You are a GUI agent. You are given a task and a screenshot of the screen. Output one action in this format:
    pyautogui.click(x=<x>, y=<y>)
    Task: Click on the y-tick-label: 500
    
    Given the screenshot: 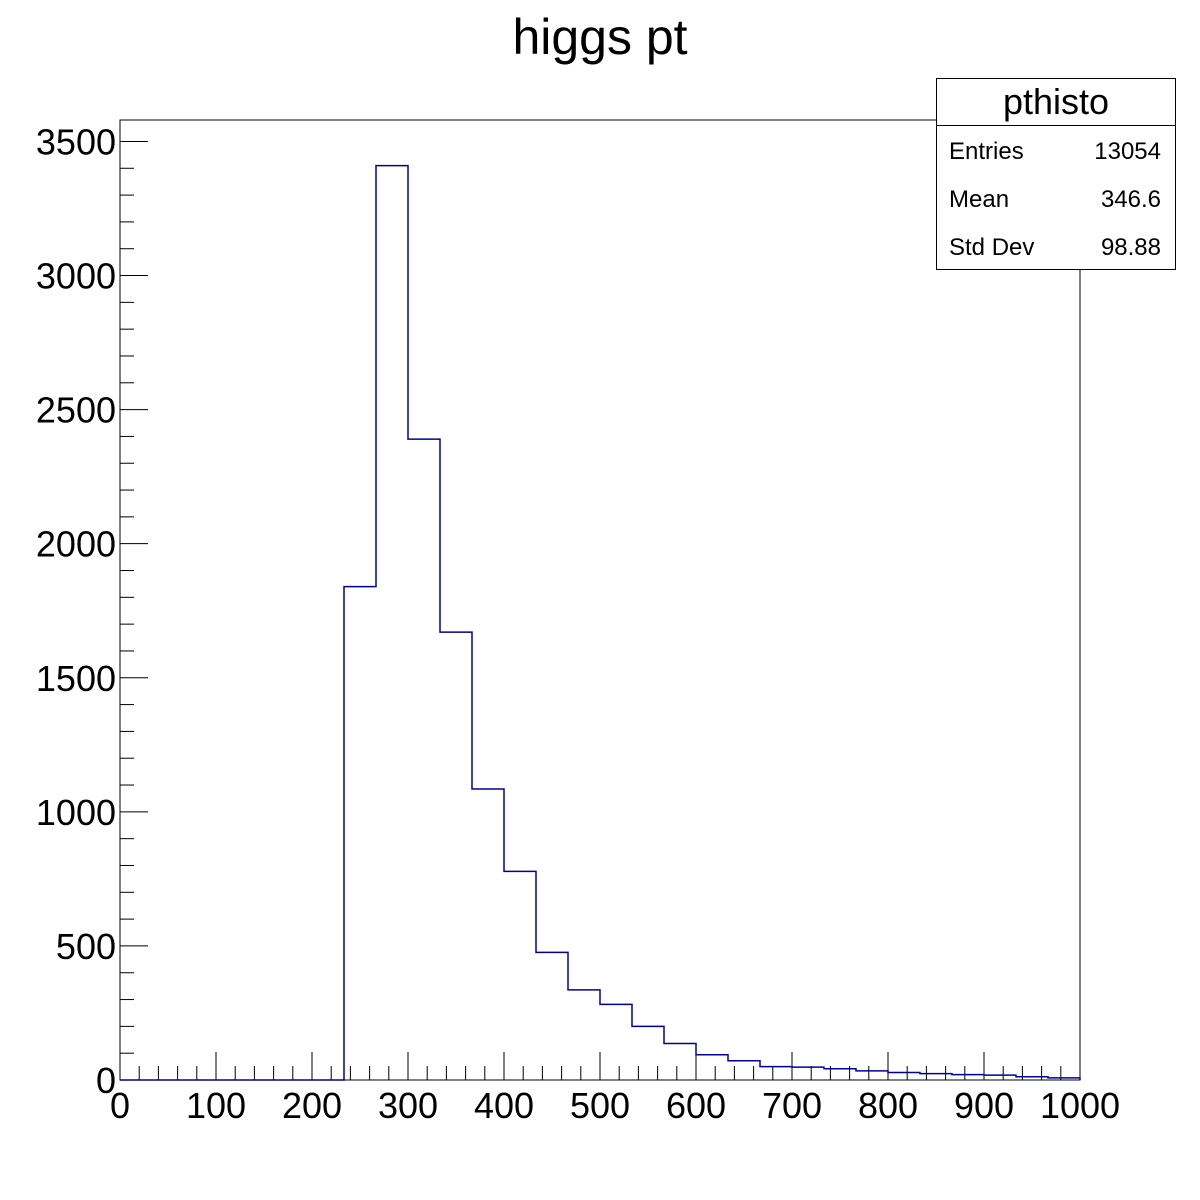 What is the action you would take?
    pyautogui.click(x=86, y=946)
    